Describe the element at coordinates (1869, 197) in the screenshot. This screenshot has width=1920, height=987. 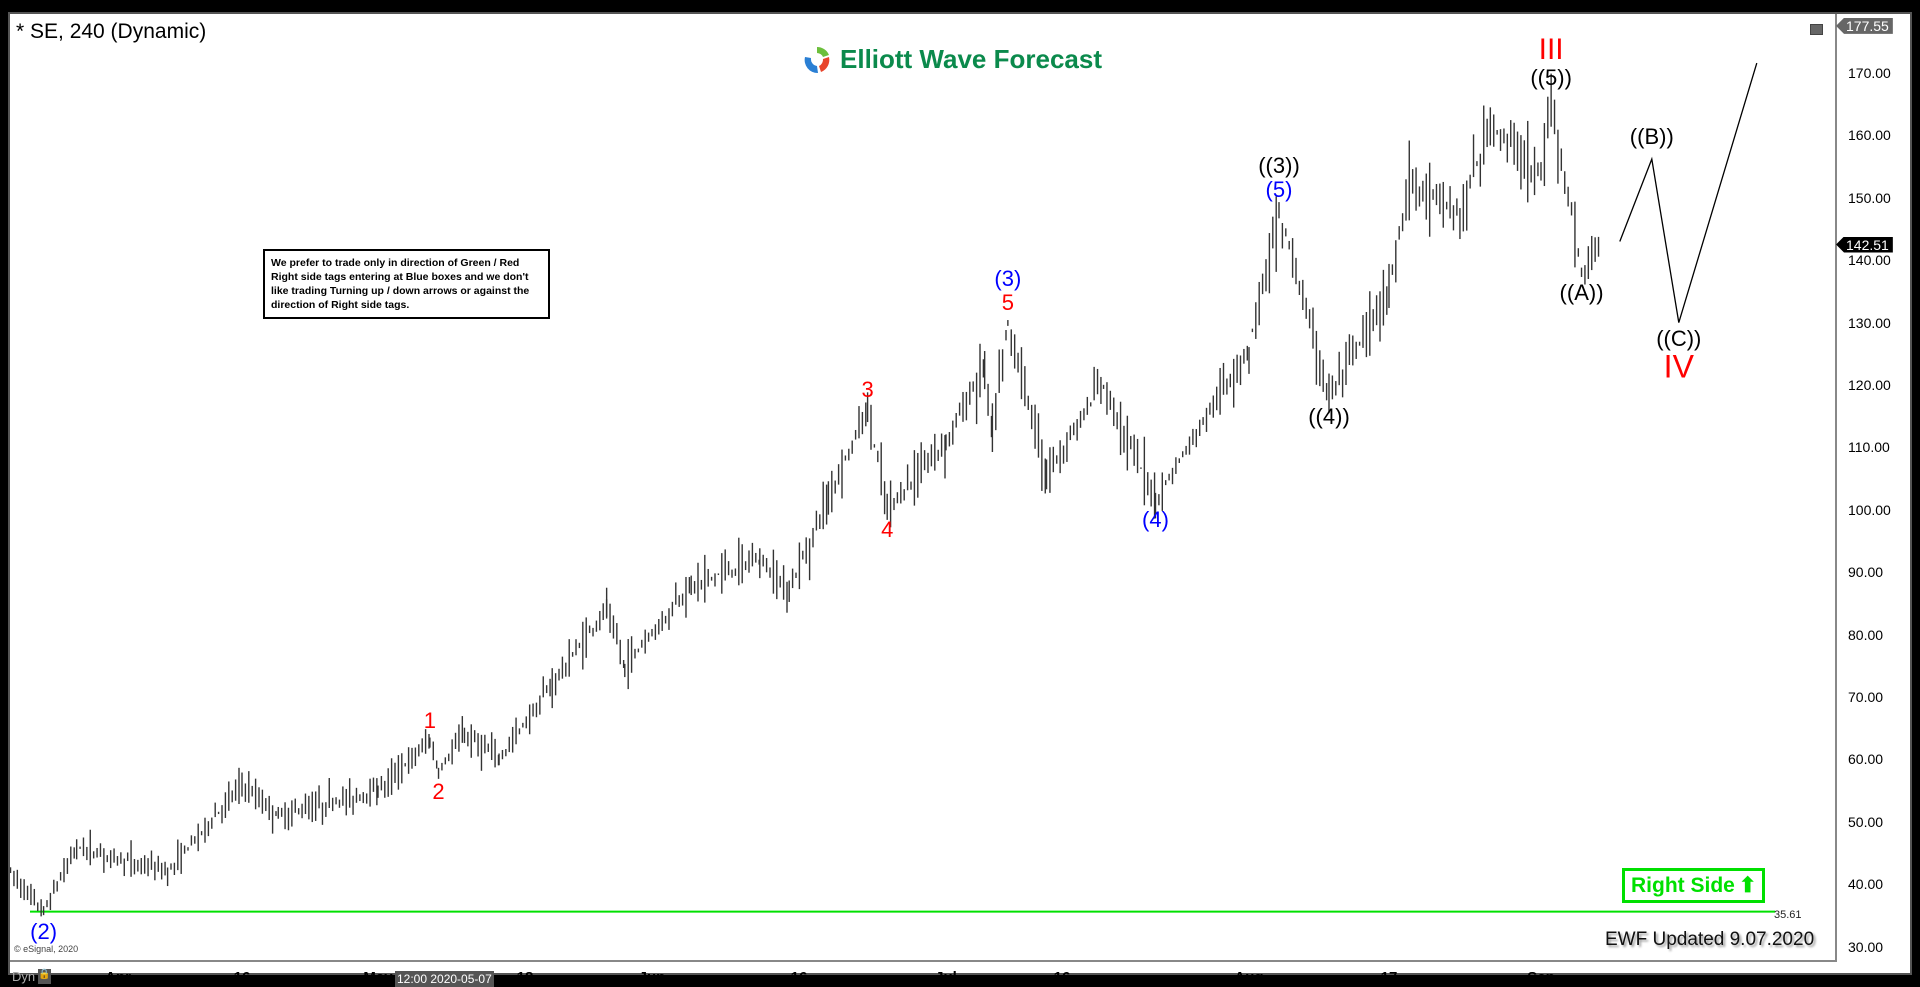
I see `price-tick: 150.00` at that location.